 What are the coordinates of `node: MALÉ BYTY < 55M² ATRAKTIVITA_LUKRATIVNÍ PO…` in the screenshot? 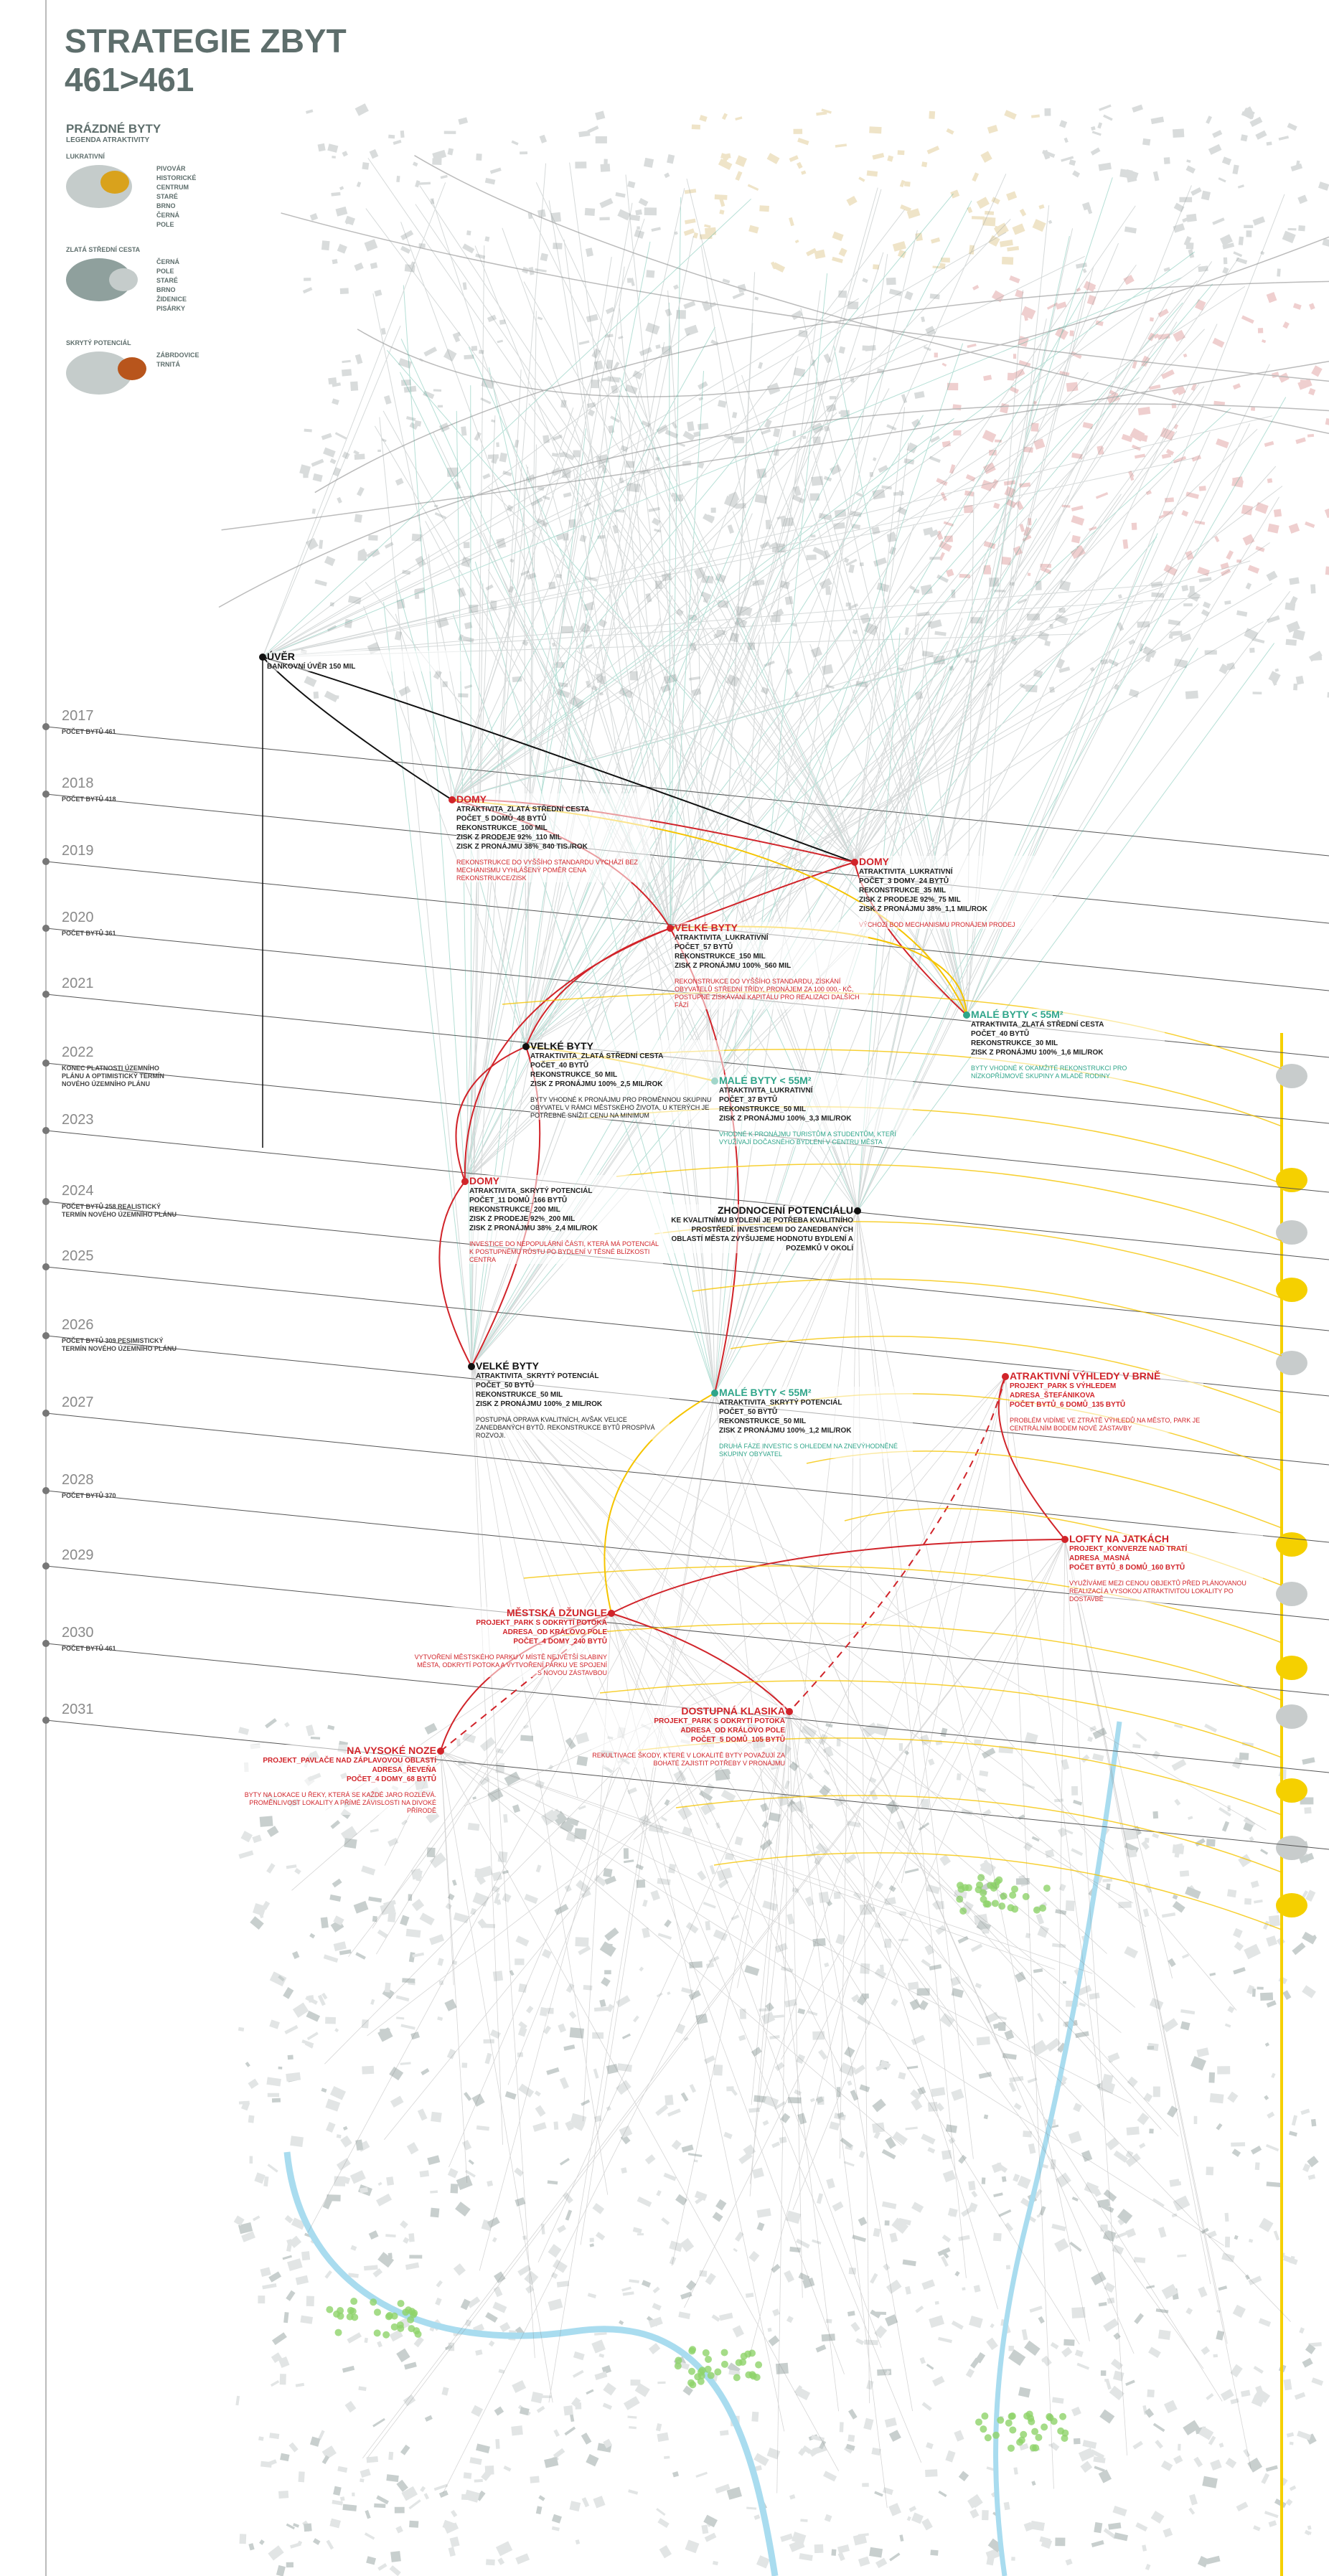 It's located at (816, 1110).